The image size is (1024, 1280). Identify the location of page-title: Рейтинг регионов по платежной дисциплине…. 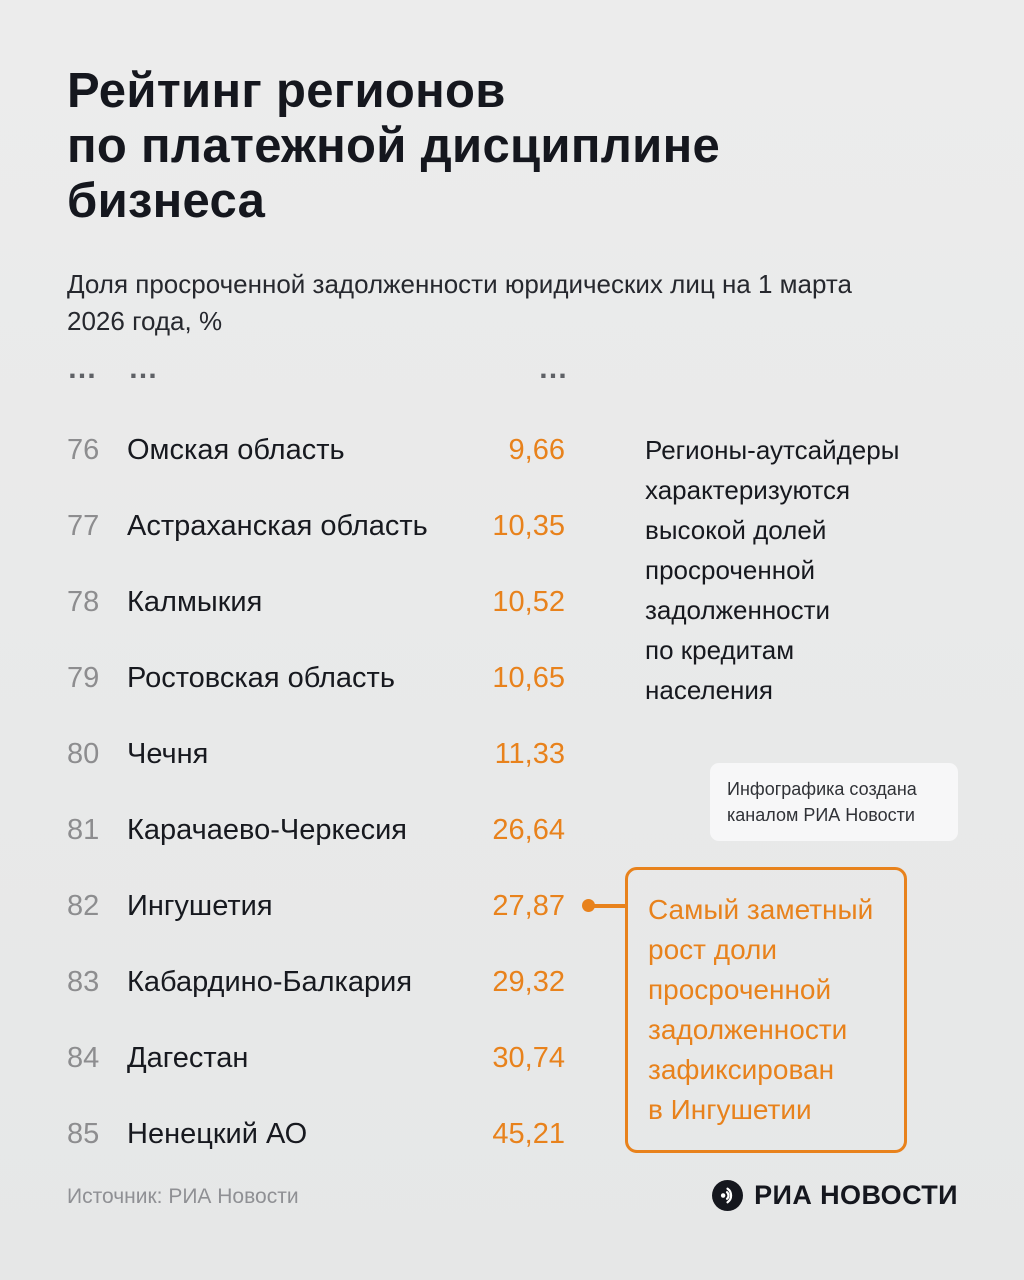
(394, 146).